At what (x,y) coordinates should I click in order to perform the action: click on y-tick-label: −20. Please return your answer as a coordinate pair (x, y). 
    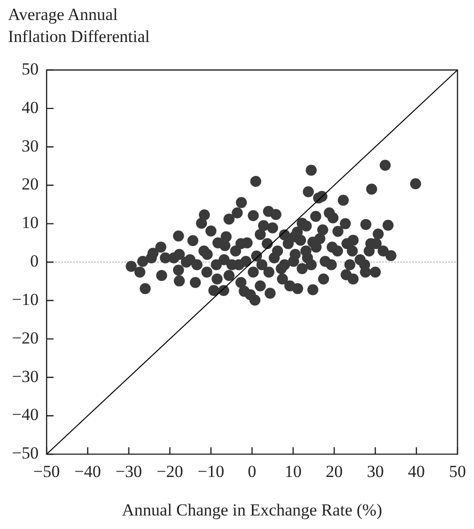
    Looking at the image, I should click on (25, 338).